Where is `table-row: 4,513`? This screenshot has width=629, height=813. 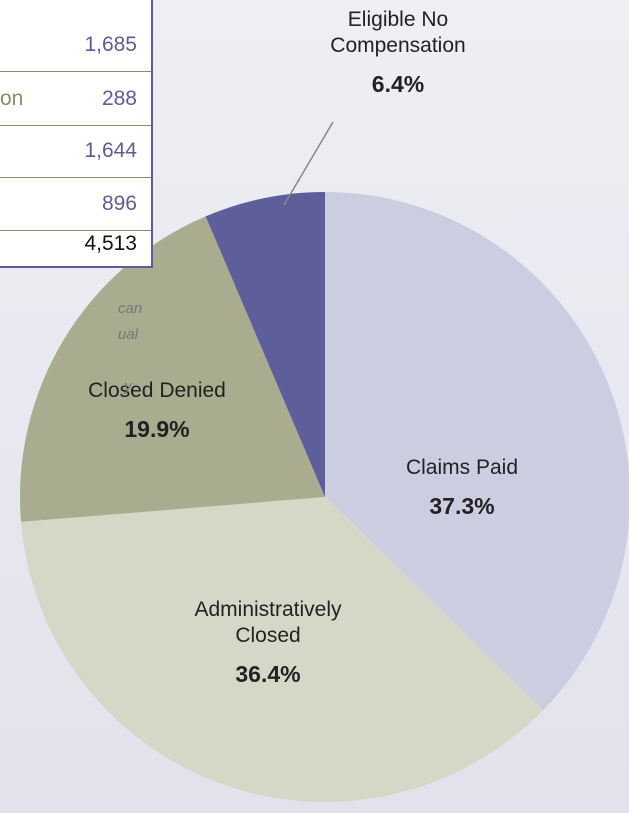
table-row: 4,513 is located at coordinates (75, 244).